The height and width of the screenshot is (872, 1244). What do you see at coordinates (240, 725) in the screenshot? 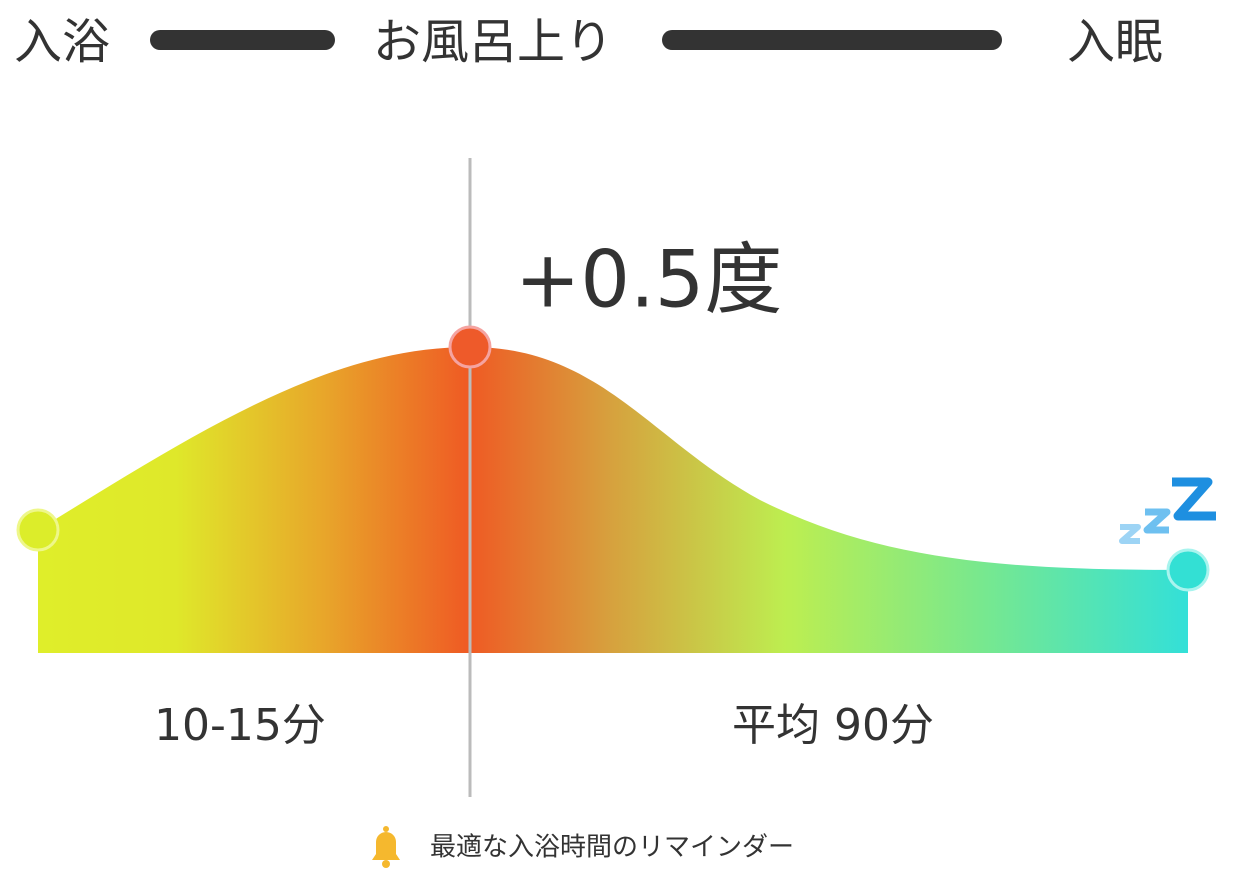
I see `phase-label: 10-15分` at bounding box center [240, 725].